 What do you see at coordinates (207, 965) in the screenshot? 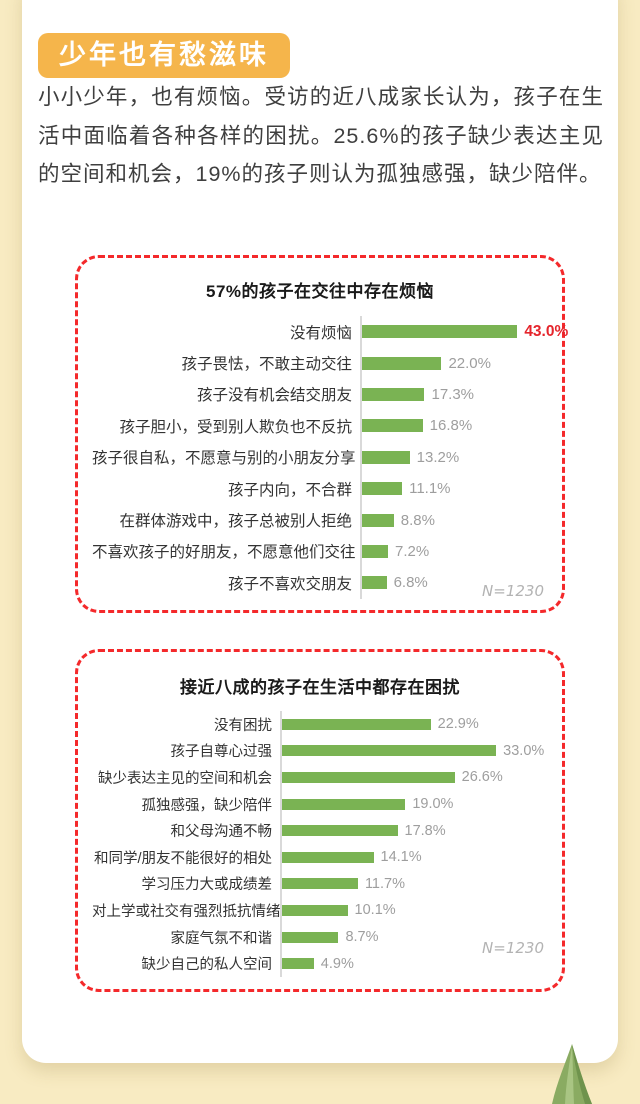
I see `bar-label: 缺少自己的私人空间` at bounding box center [207, 965].